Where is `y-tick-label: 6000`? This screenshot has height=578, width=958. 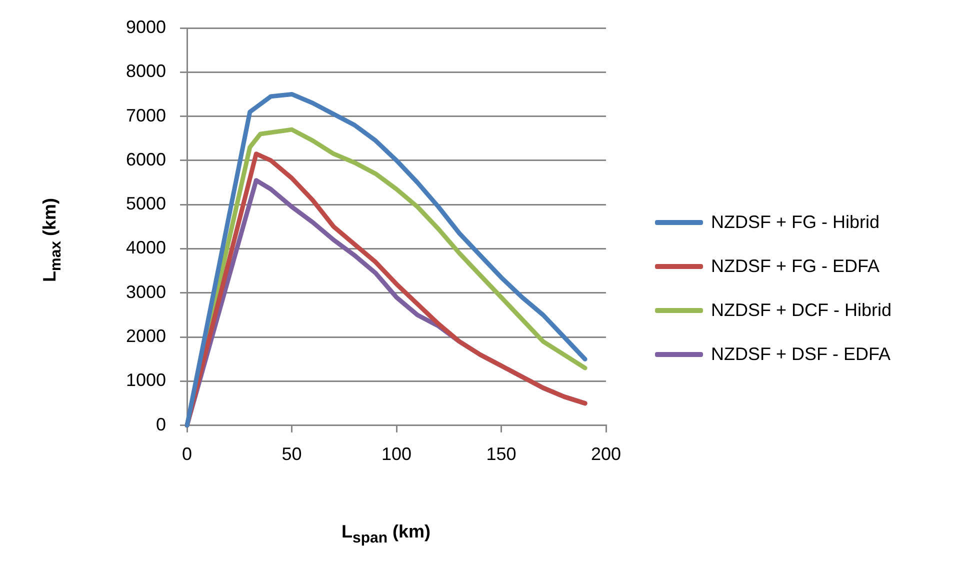 y-tick-label: 6000 is located at coordinates (146, 159).